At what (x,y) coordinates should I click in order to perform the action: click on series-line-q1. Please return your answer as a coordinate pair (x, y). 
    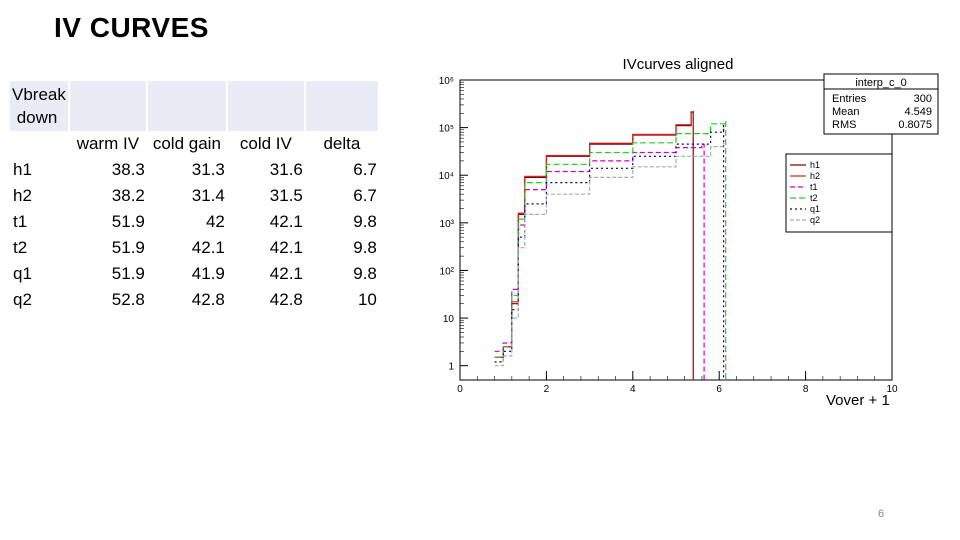
    Looking at the image, I should click on (609, 252).